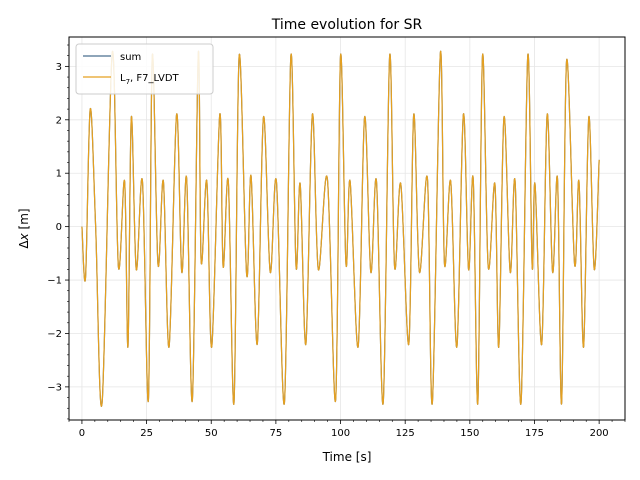  I want to click on x-tick-label: 0, so click(82, 433).